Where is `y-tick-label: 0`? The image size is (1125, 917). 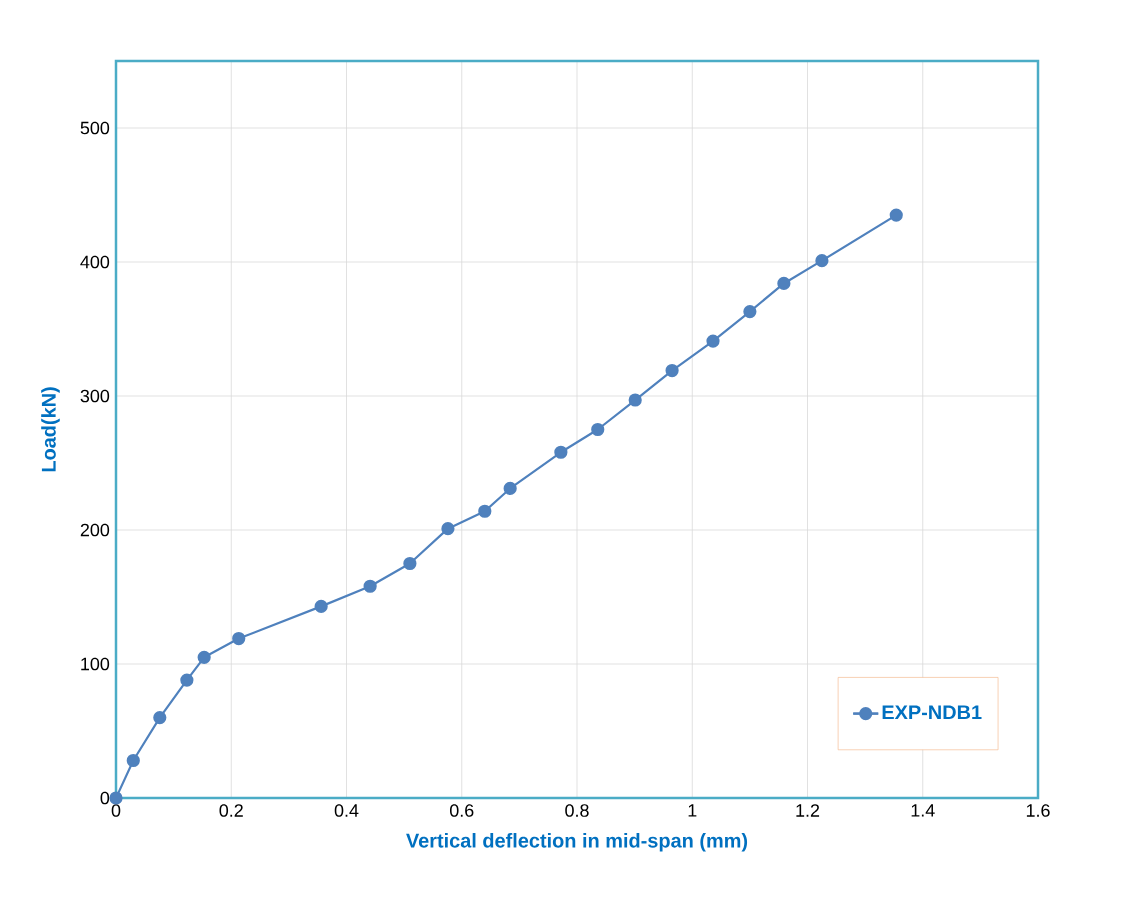 y-tick-label: 0 is located at coordinates (105, 798).